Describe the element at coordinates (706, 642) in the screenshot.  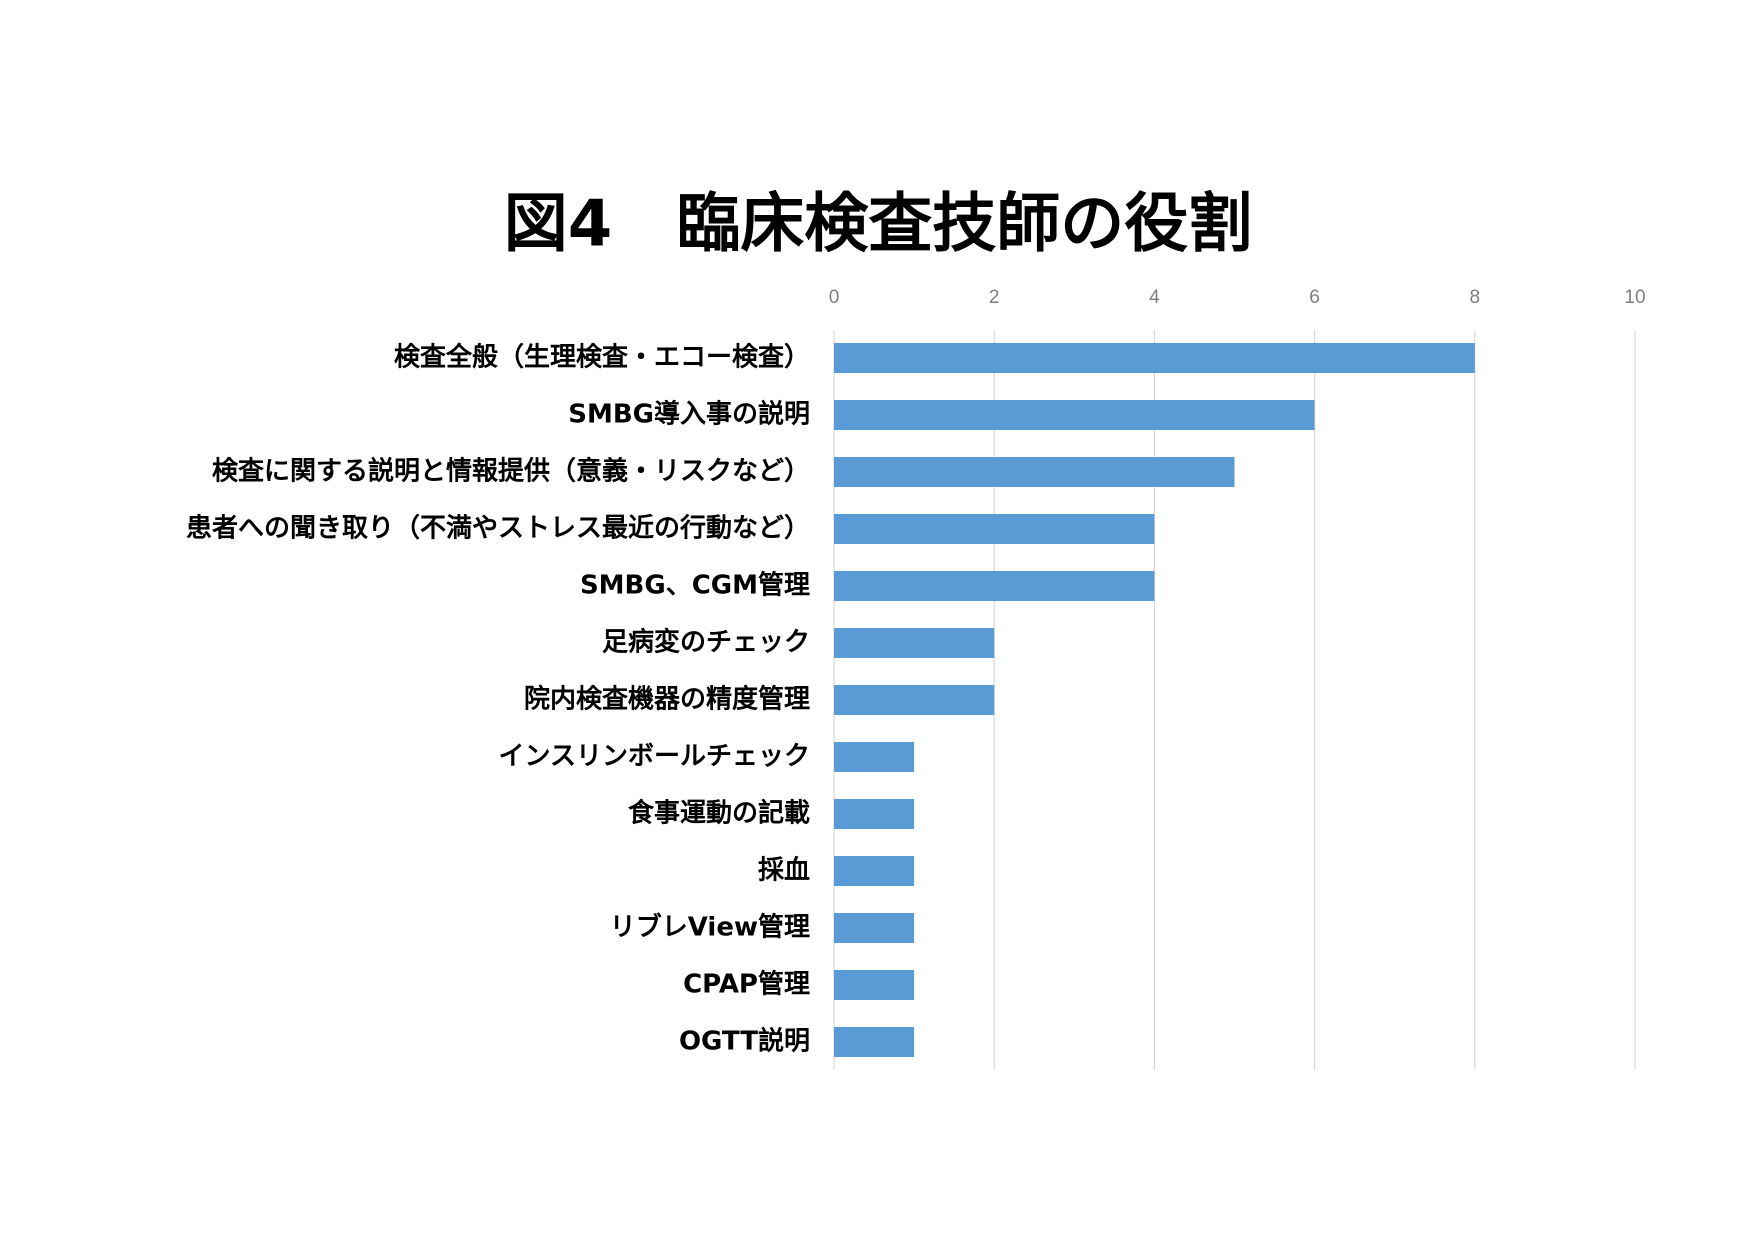
I see `y-tick-label: 足病変のチェック` at that location.